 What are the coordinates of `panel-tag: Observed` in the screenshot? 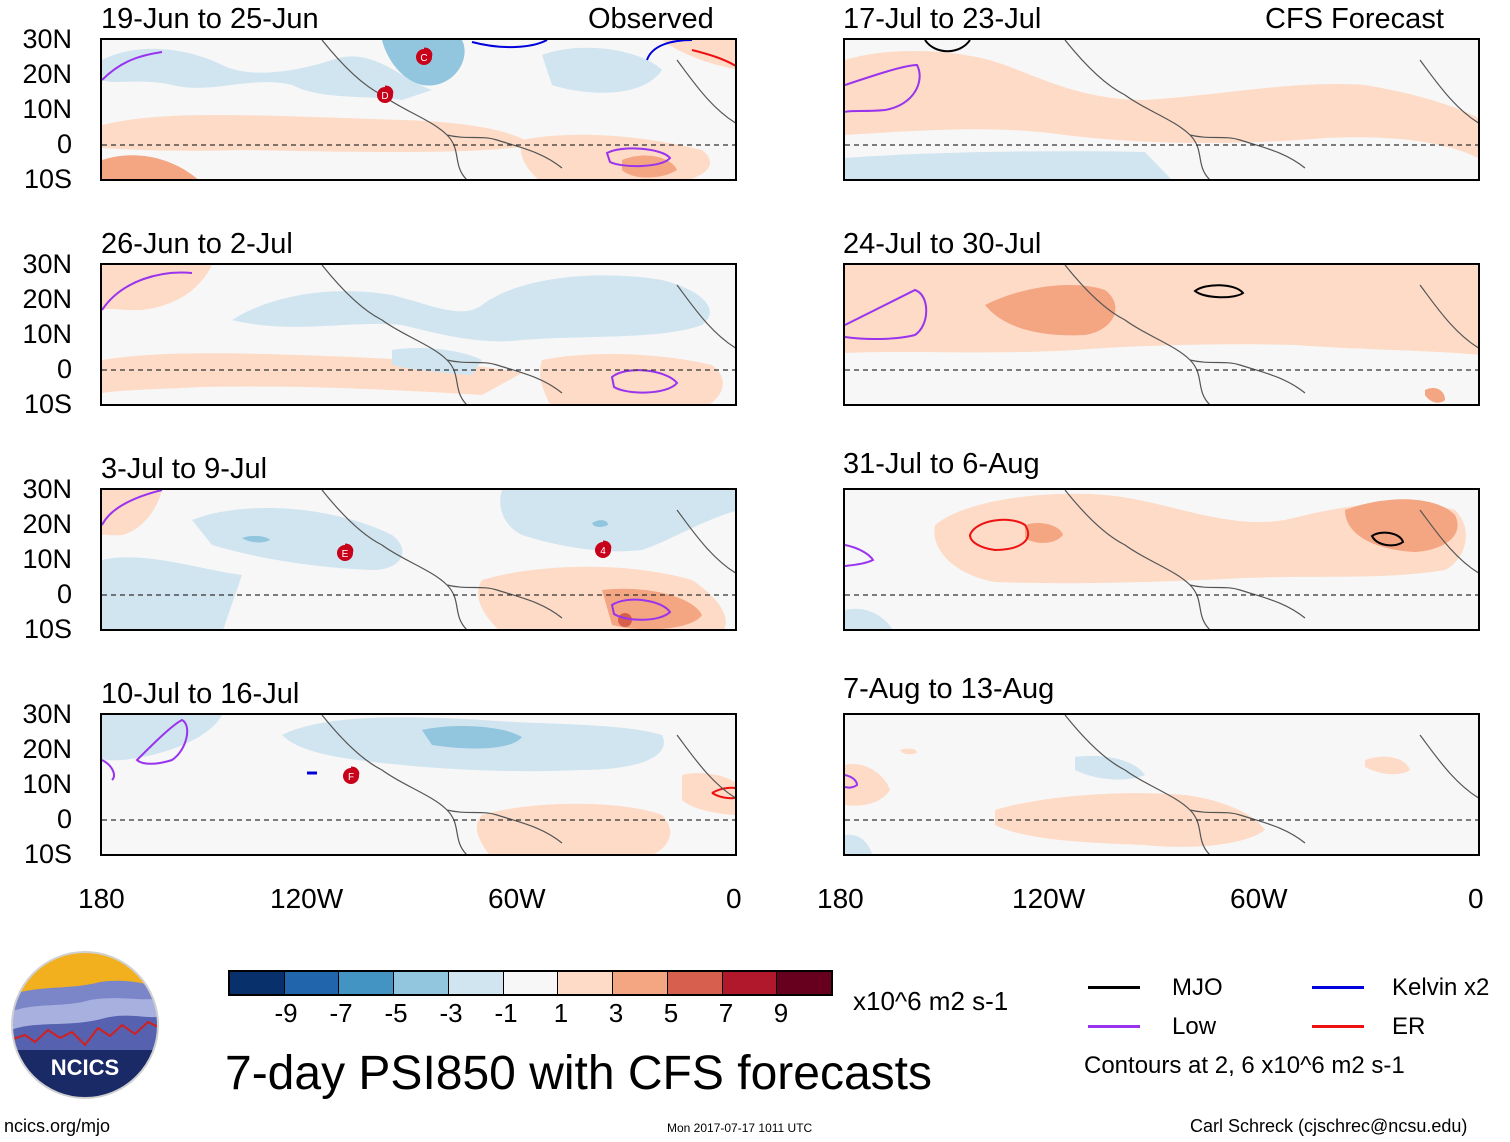 It's located at (651, 19).